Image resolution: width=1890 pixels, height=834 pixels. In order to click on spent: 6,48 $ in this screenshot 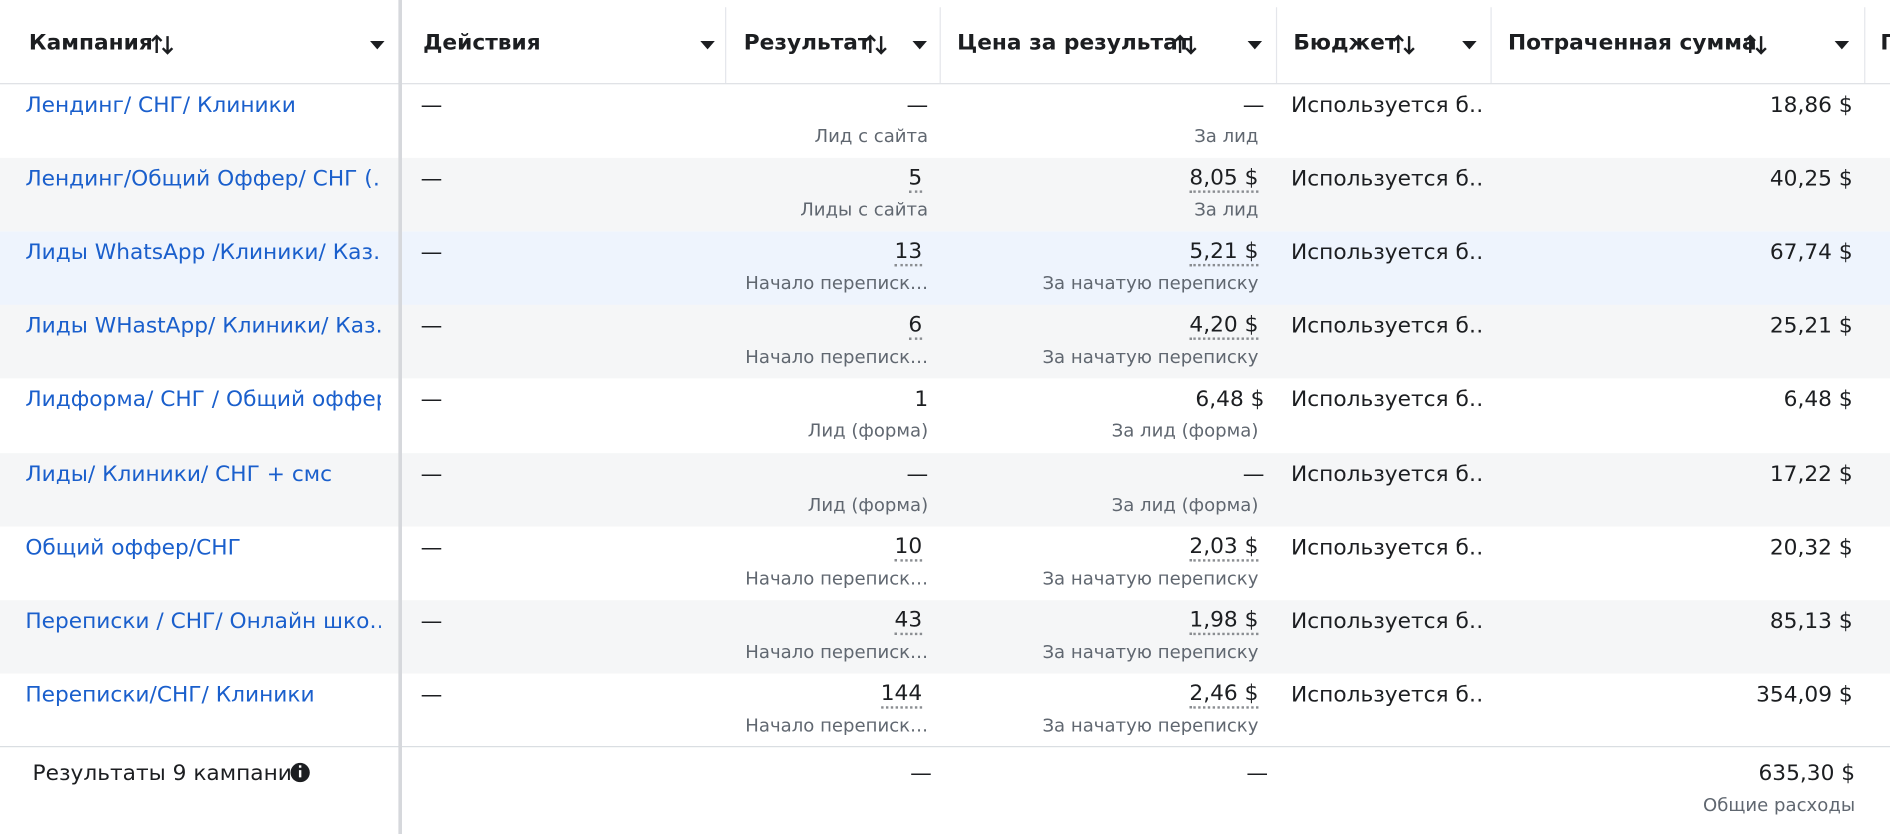, I will do `click(1818, 400)`.